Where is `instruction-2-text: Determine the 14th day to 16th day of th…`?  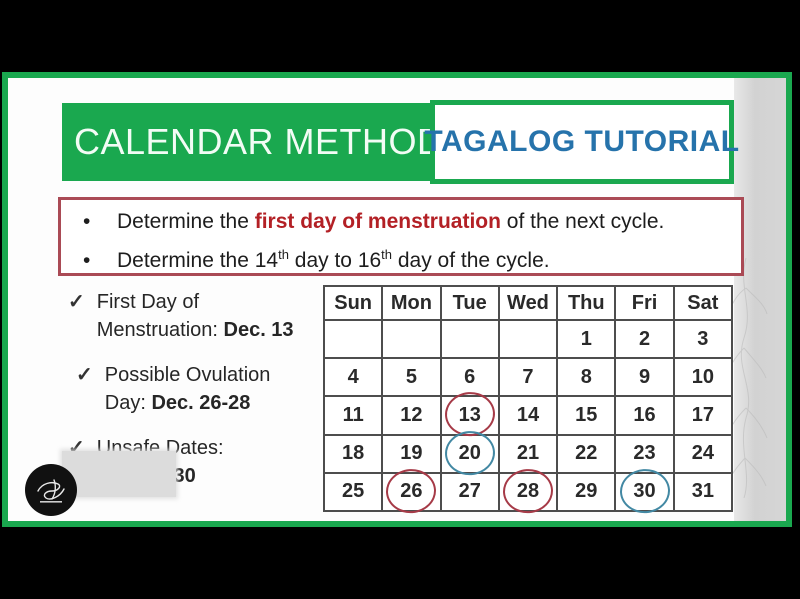
instruction-2-text: Determine the 14th day to 16th day of th… is located at coordinates (333, 259).